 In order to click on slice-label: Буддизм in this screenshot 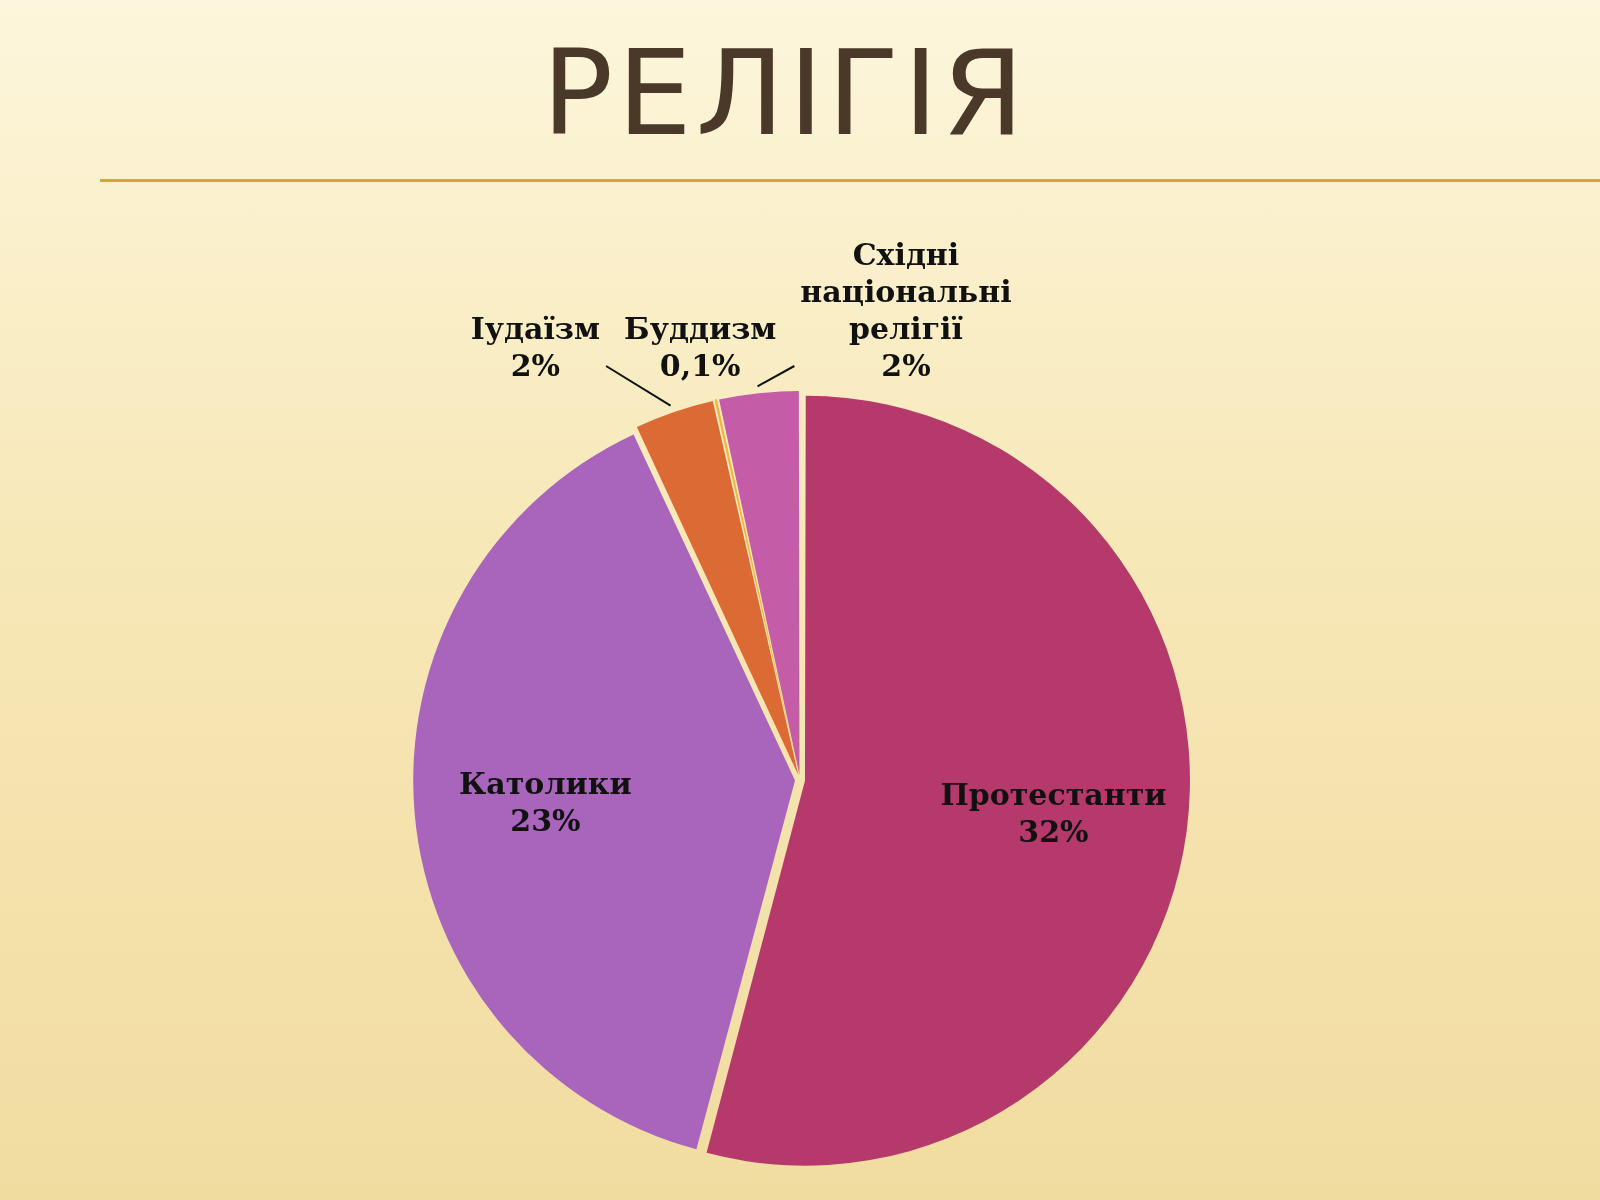, I will do `click(700, 328)`.